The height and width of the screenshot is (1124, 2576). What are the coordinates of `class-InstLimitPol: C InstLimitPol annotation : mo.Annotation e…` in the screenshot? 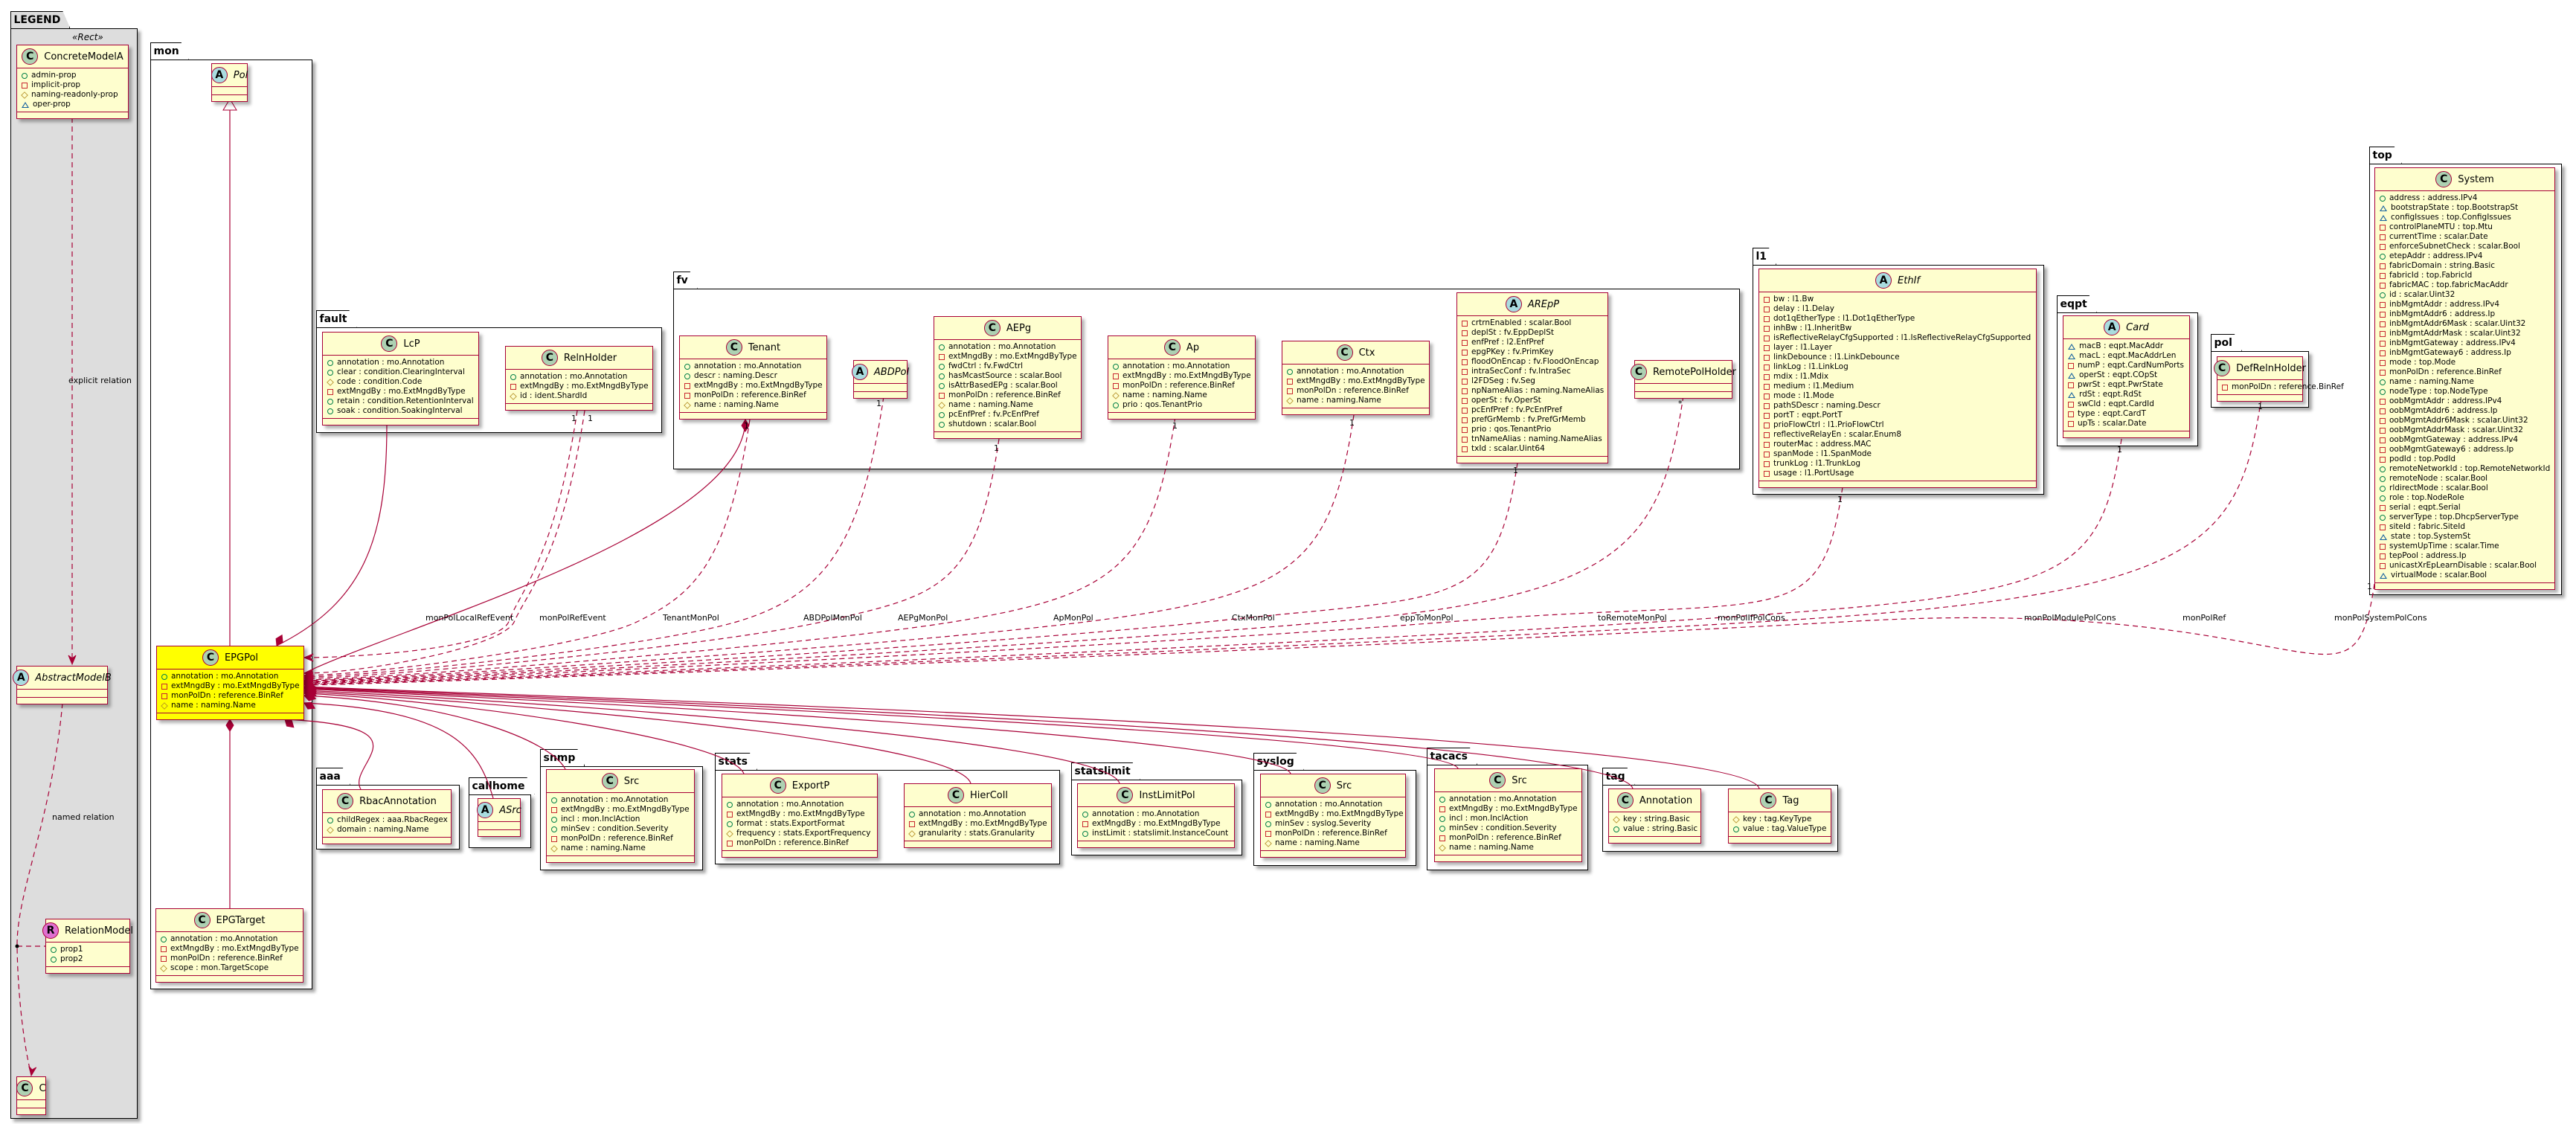 It's located at (1156, 815).